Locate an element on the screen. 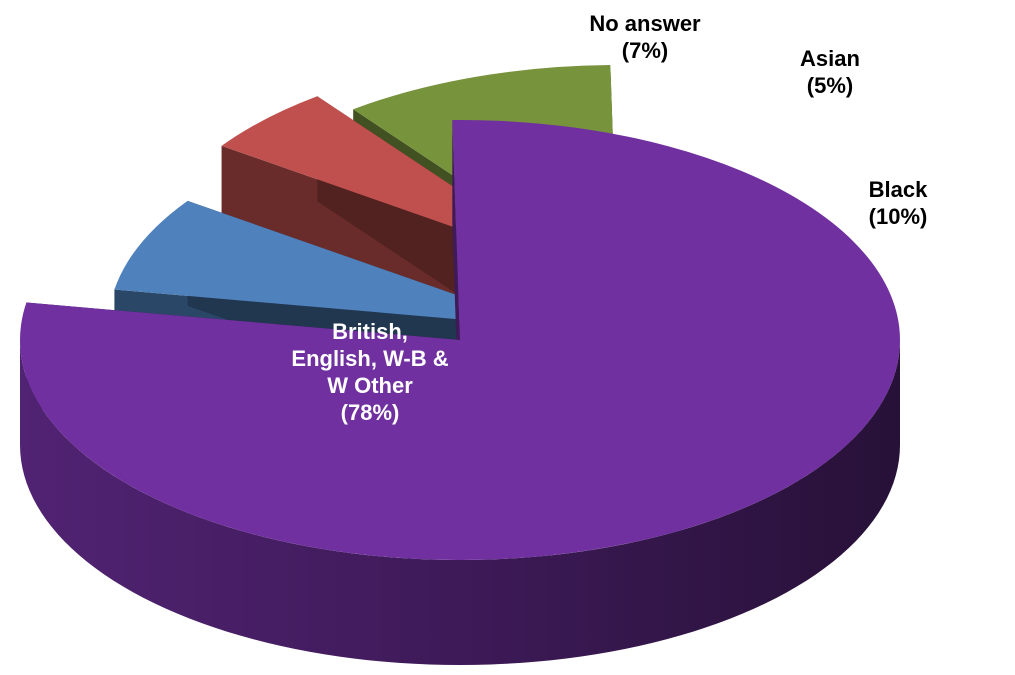 The width and height of the screenshot is (1015, 675). slice-label-black: Black (10%) is located at coordinates (898, 203).